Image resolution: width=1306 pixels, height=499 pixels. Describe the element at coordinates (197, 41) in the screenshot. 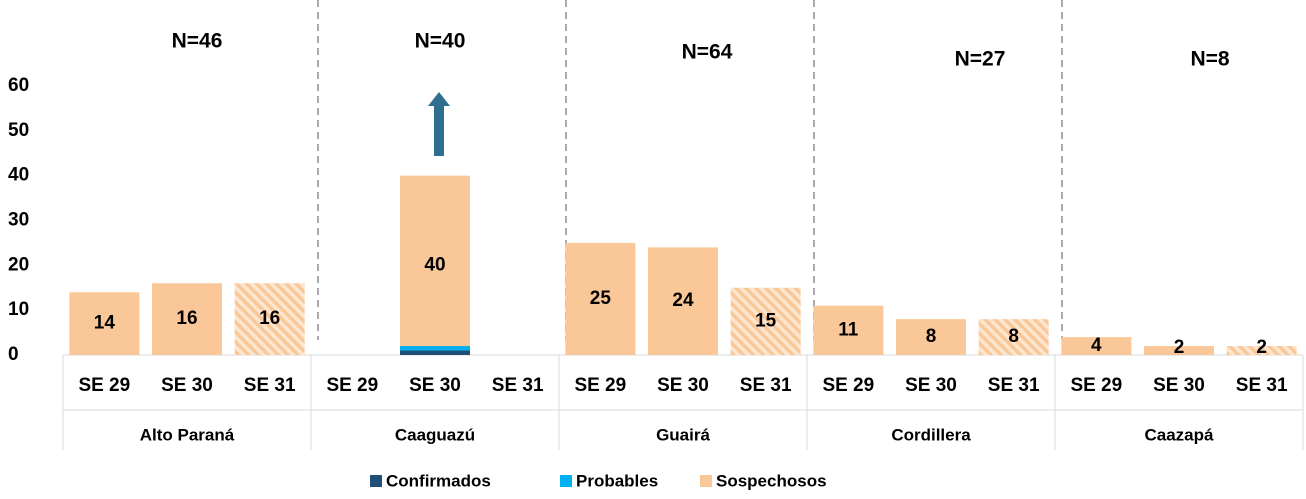

I see `annotation: N=46` at that location.